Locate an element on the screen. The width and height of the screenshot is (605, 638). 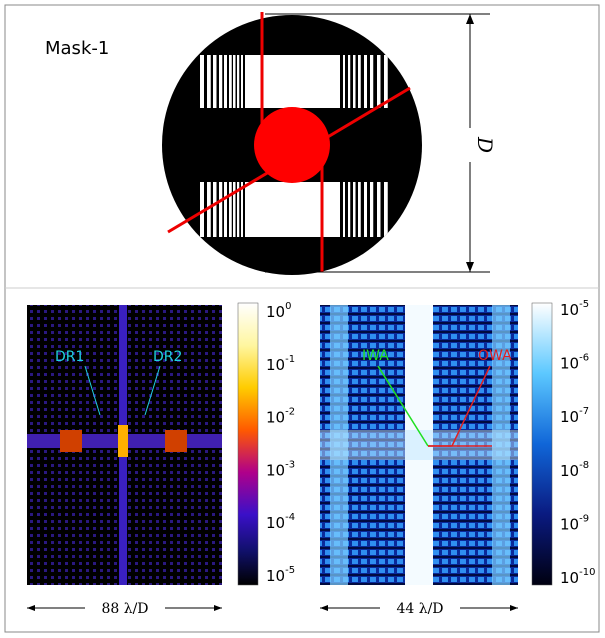
bright-band is located at coordinates (419, 445).